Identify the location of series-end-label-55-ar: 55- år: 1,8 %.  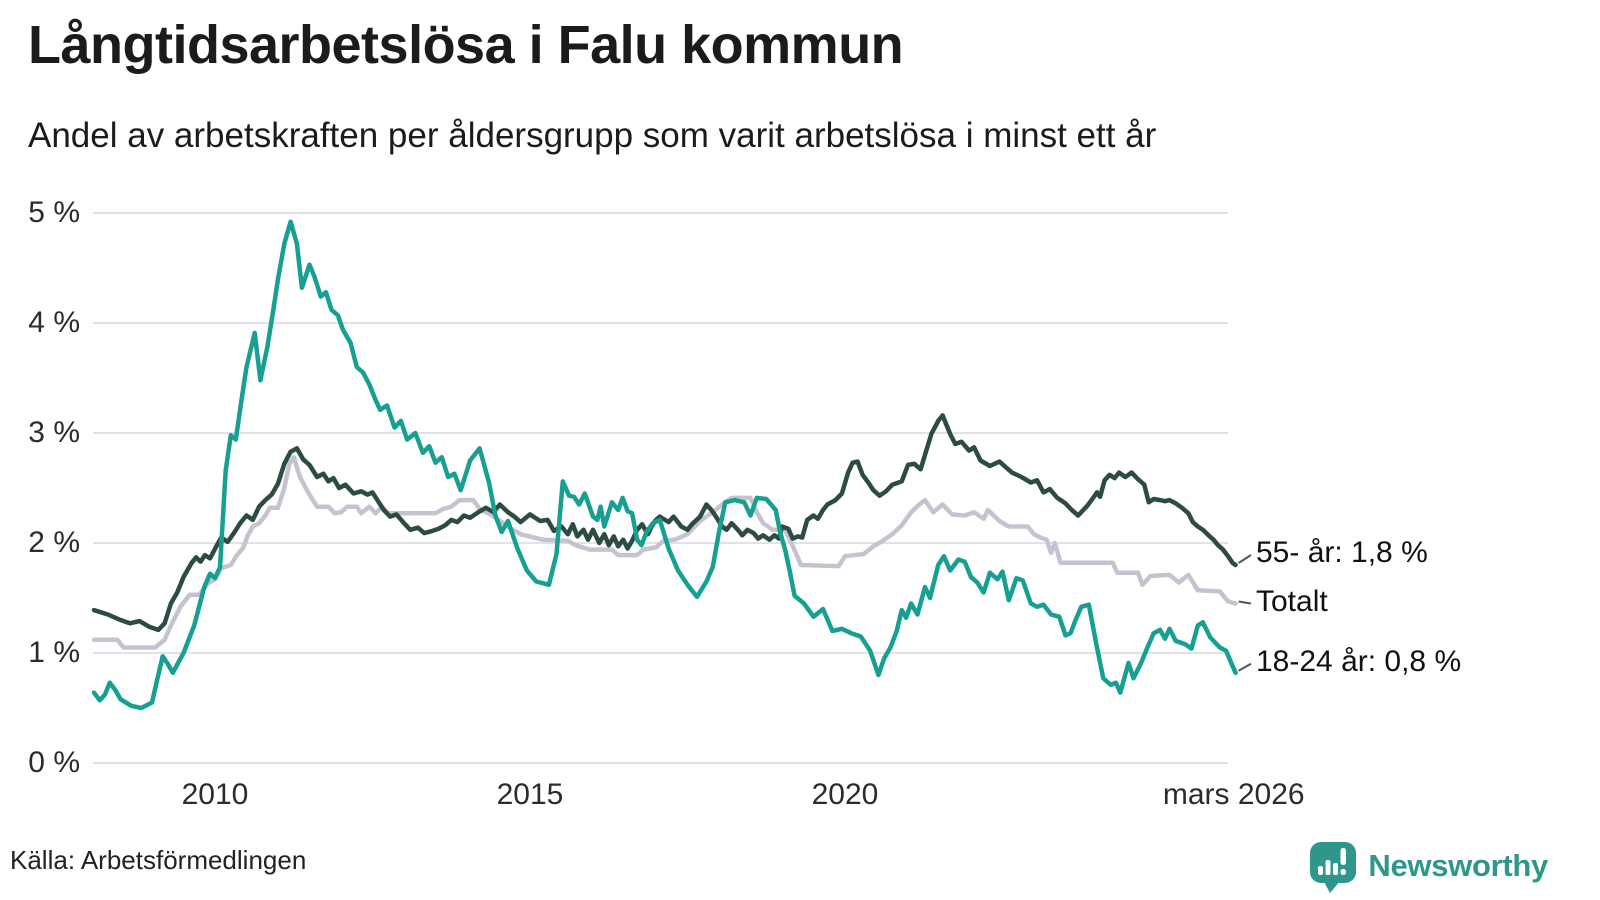
(1342, 552).